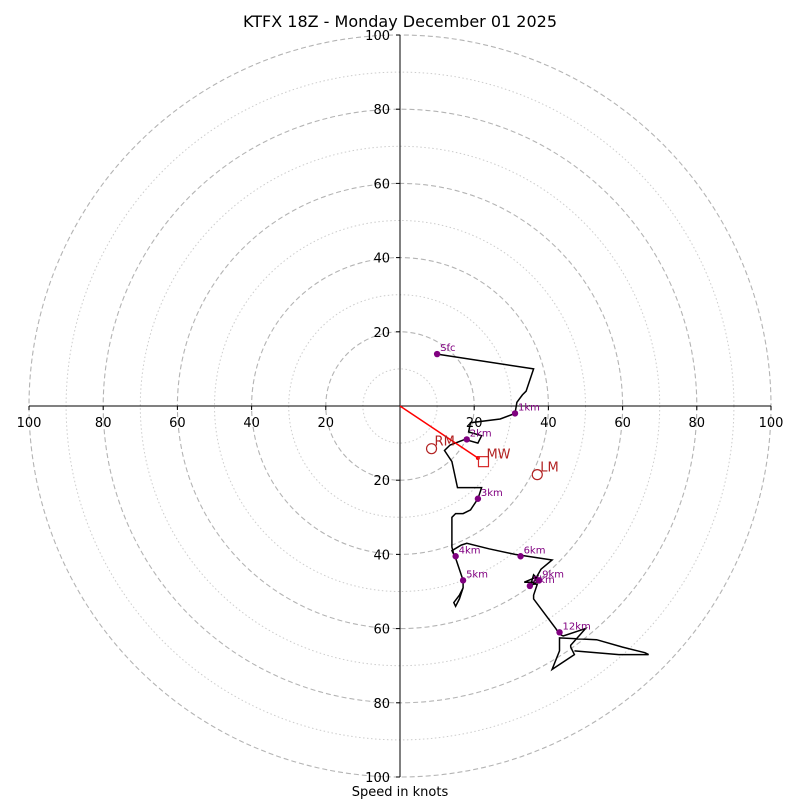 The height and width of the screenshot is (800, 800). Describe the element at coordinates (481, 433) in the screenshot. I see `height-label-2km: 2km` at that location.